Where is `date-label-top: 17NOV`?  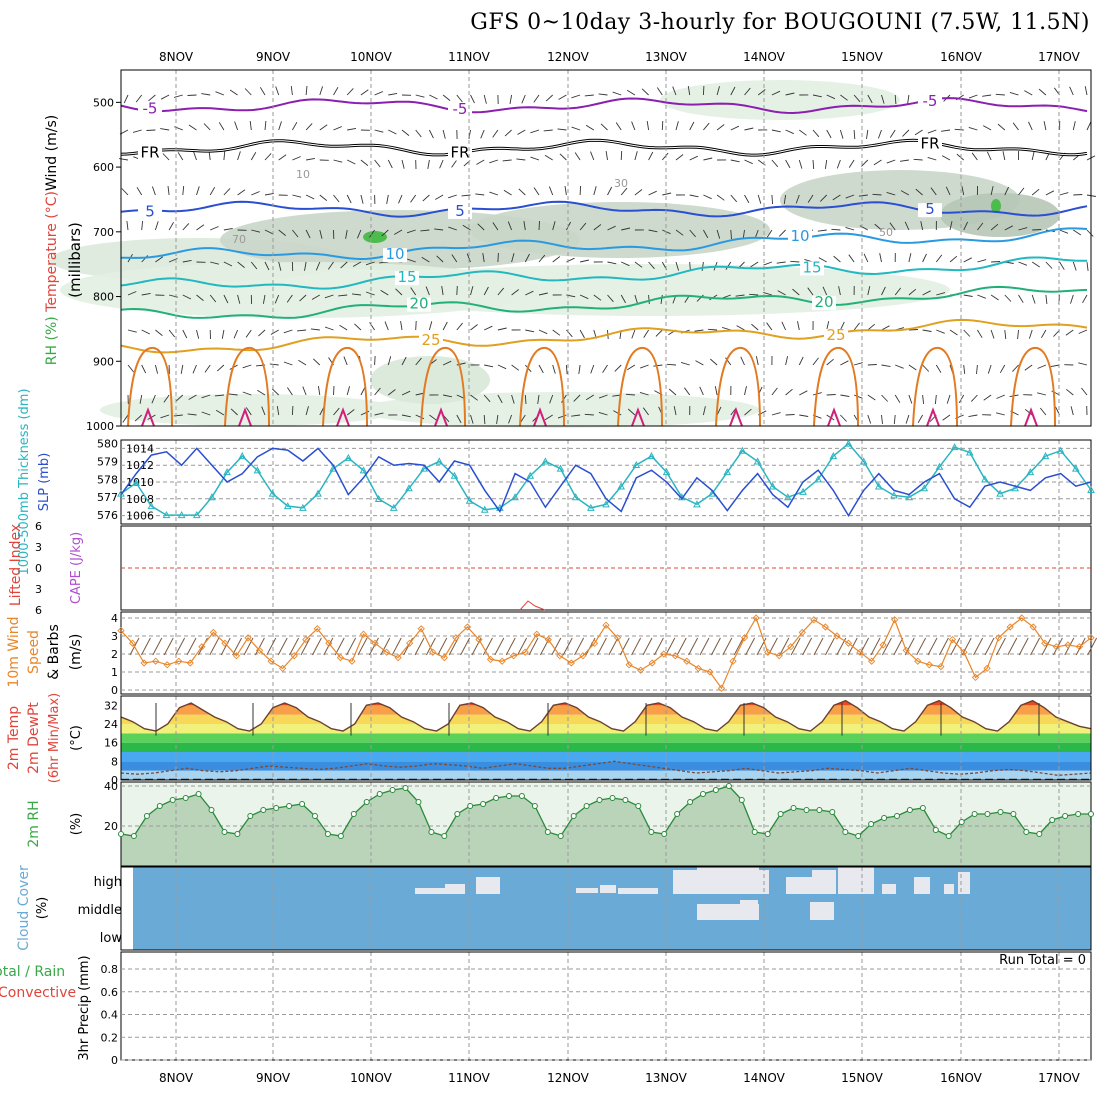 date-label-top: 17NOV is located at coordinates (1059, 57).